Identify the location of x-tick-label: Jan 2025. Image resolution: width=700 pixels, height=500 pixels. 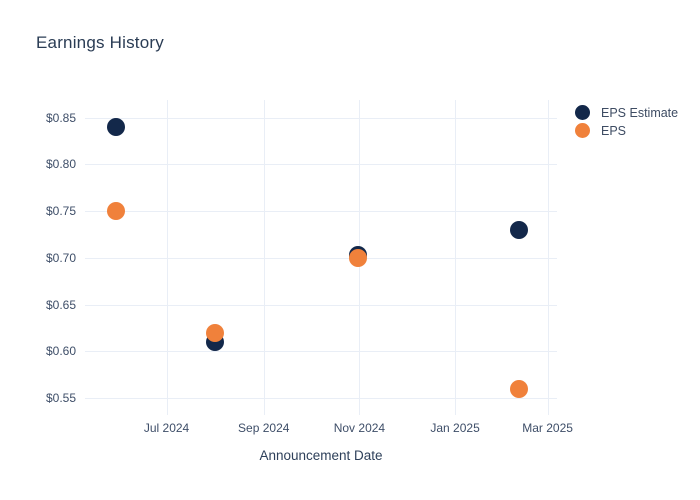
(455, 428).